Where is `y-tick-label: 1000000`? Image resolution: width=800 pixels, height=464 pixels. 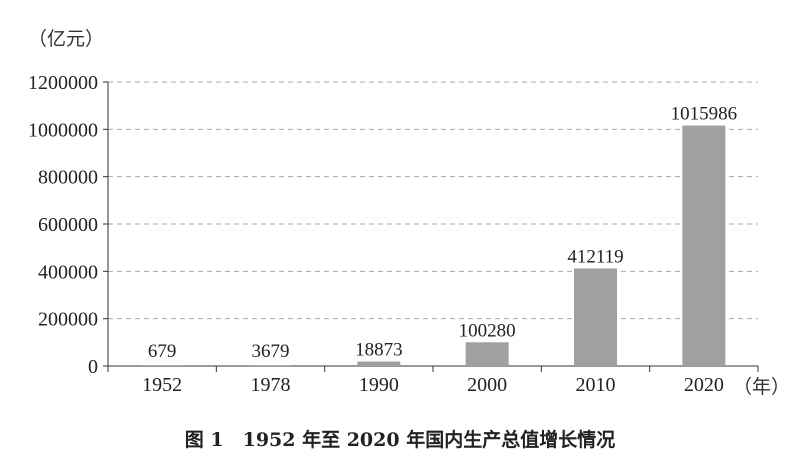
y-tick-label: 1000000 is located at coordinates (63, 130).